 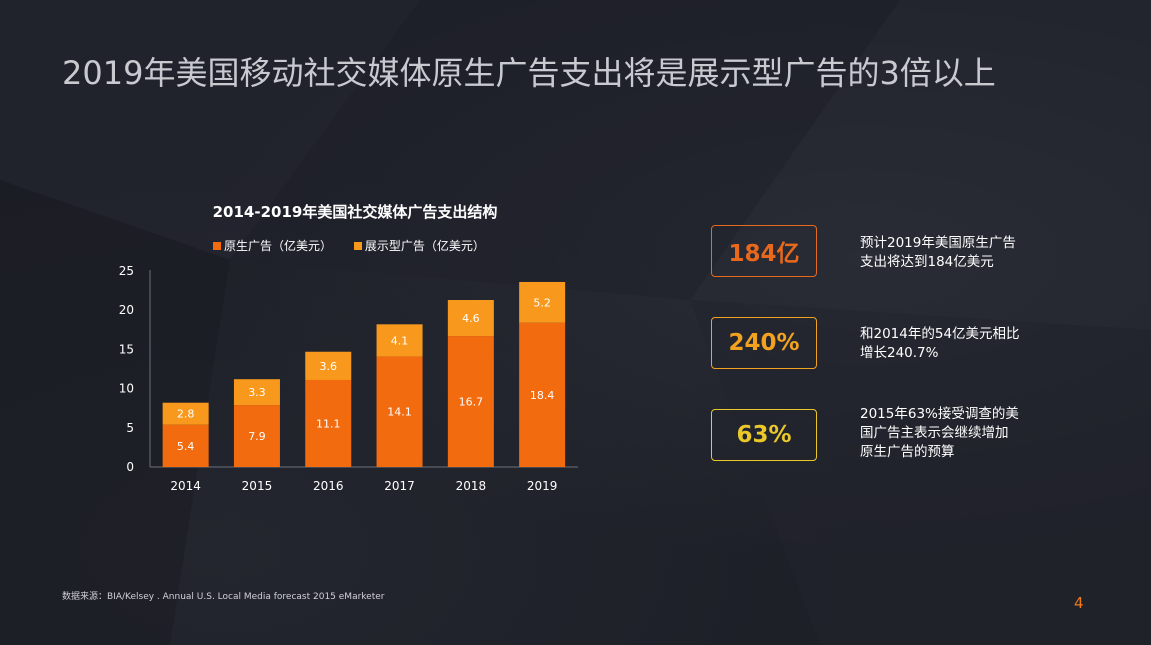 I want to click on legend-swatch-native, so click(x=217, y=246).